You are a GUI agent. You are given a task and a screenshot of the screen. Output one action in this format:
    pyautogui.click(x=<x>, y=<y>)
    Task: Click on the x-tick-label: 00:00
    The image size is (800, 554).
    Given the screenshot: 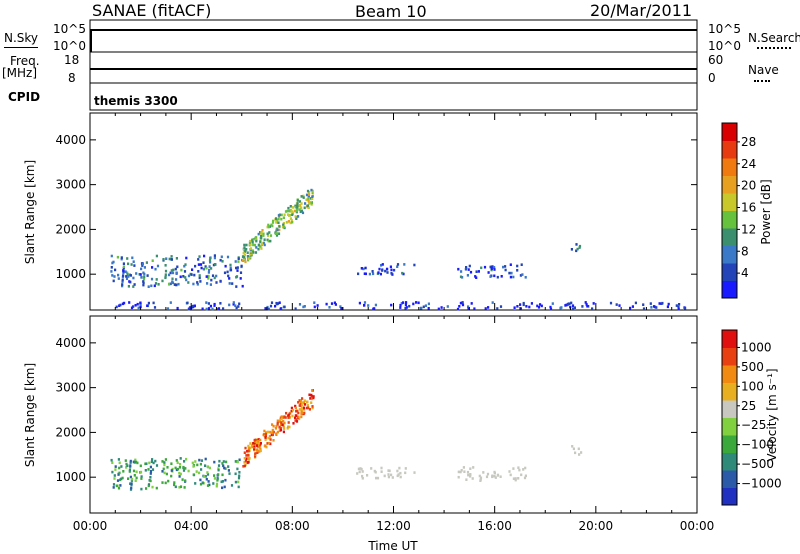 What is the action you would take?
    pyautogui.click(x=90, y=526)
    